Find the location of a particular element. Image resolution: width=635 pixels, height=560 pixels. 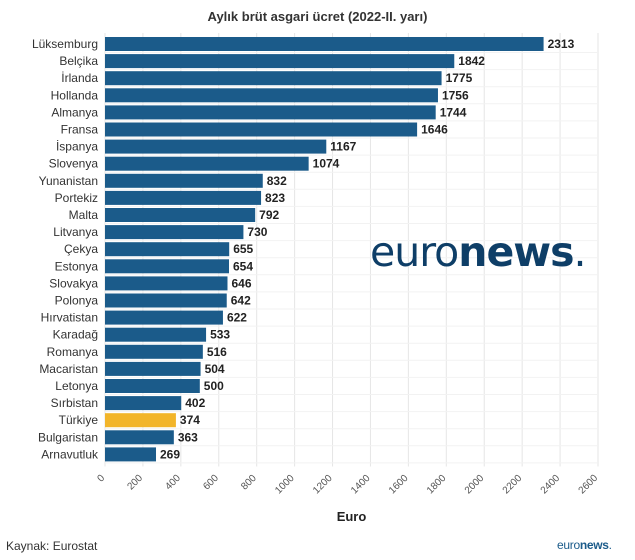

value-label: 269 is located at coordinates (170, 454).